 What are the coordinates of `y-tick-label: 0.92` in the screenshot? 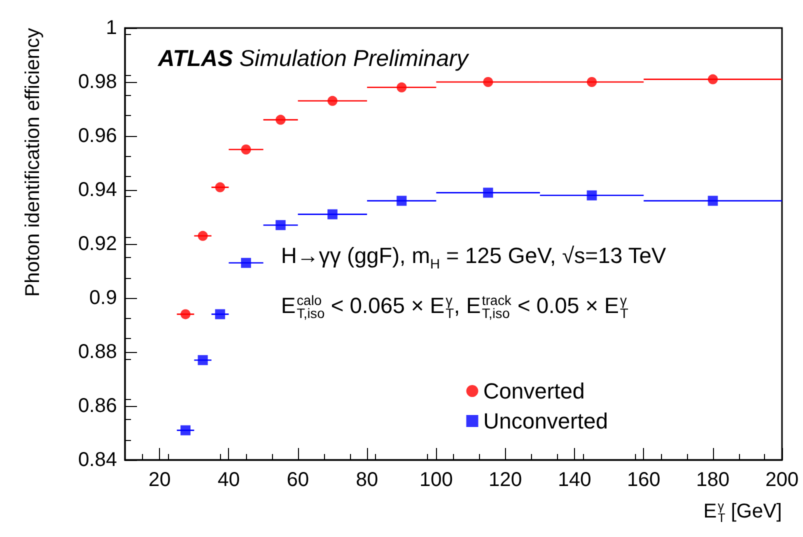 It's located at (97, 244).